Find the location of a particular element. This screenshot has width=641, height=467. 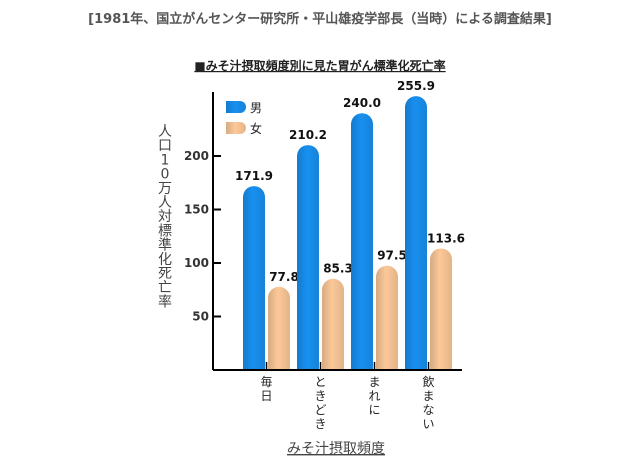

y-tick-label: 200 is located at coordinates (196, 156).